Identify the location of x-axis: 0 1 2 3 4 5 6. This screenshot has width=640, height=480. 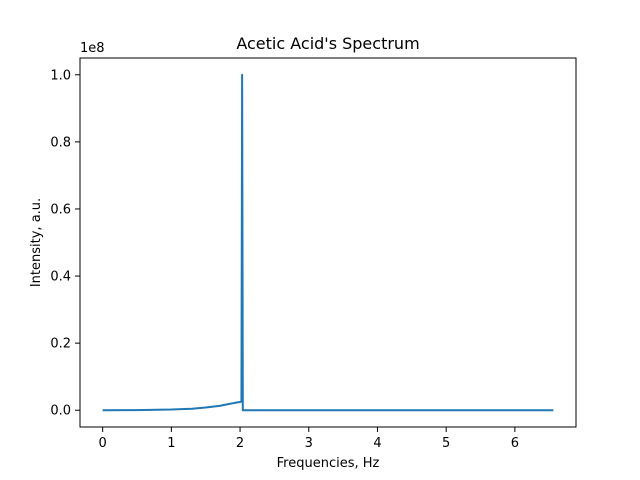
(309, 439).